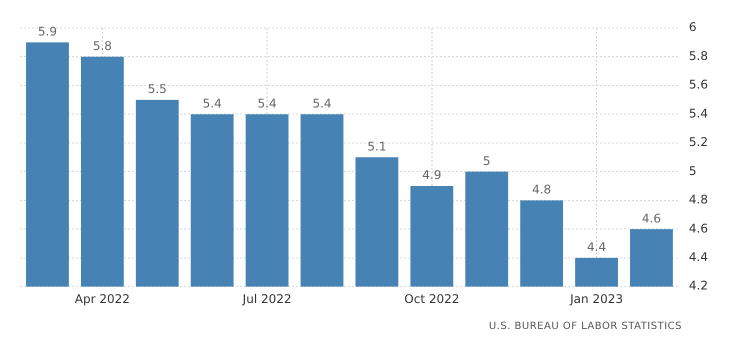 The image size is (730, 349). Describe the element at coordinates (596, 299) in the screenshot. I see `x-tick-label: Jan 2023` at that location.